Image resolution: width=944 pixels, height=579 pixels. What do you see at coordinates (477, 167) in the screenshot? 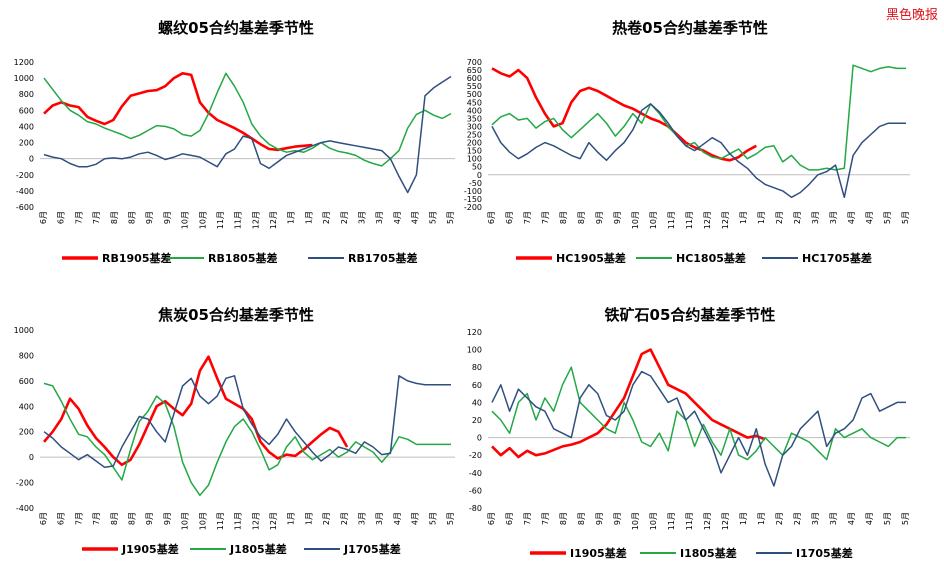
I see `y-tick-label: 50` at bounding box center [477, 167].